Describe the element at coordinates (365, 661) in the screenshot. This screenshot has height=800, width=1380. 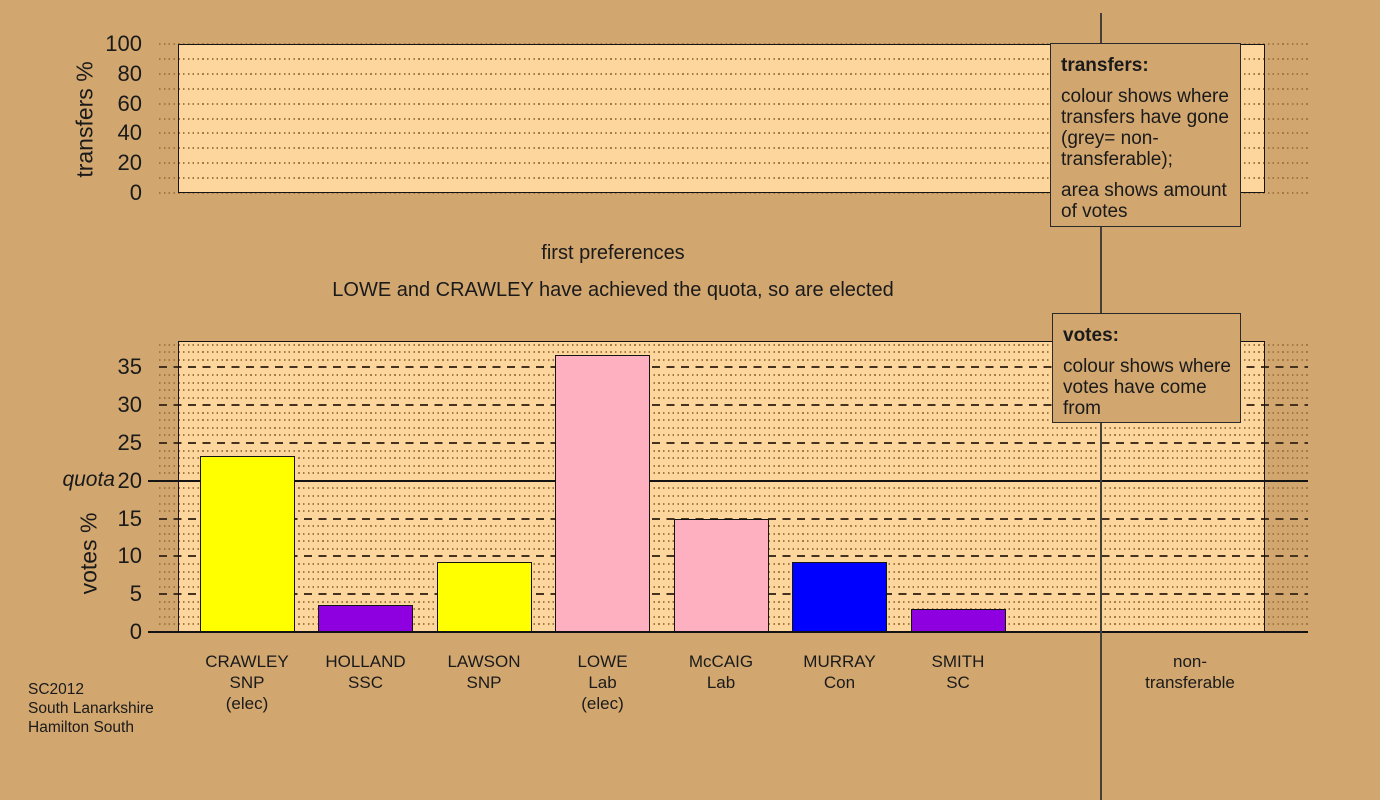
I see `category-label-line: HOLLAND` at that location.